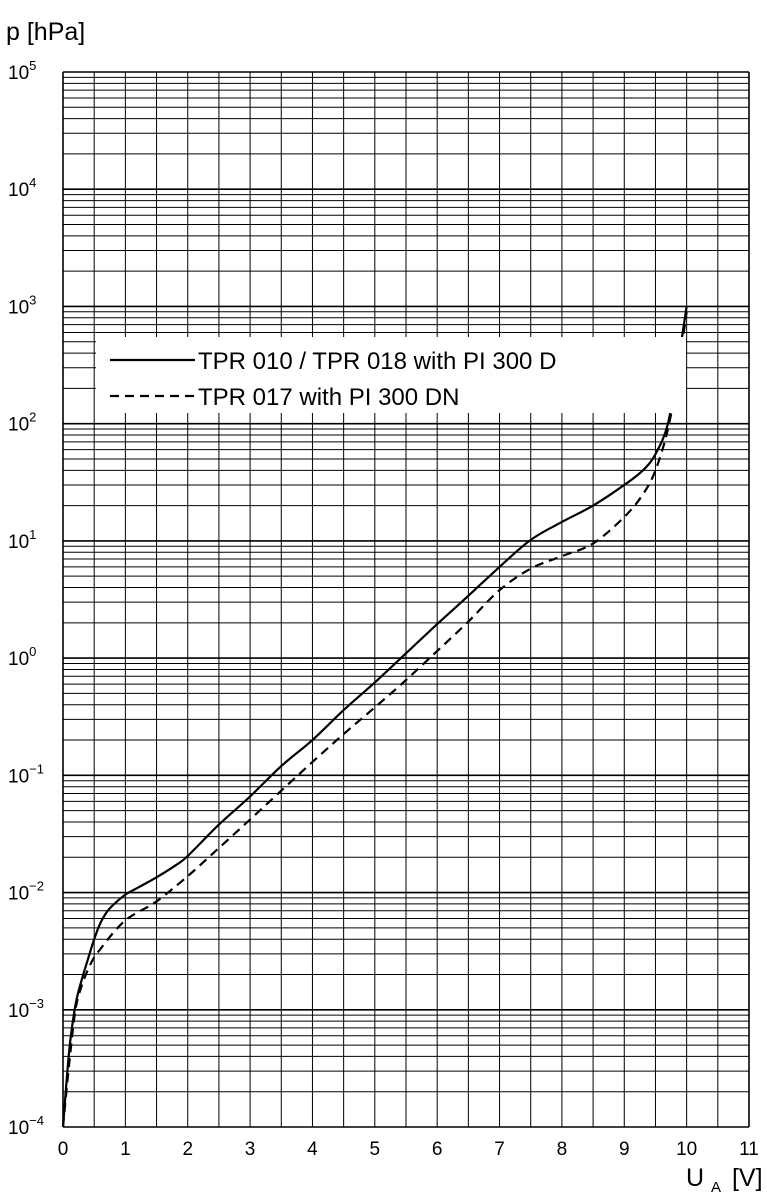  I want to click on x-axis-title-subscript: A, so click(716, 1187).